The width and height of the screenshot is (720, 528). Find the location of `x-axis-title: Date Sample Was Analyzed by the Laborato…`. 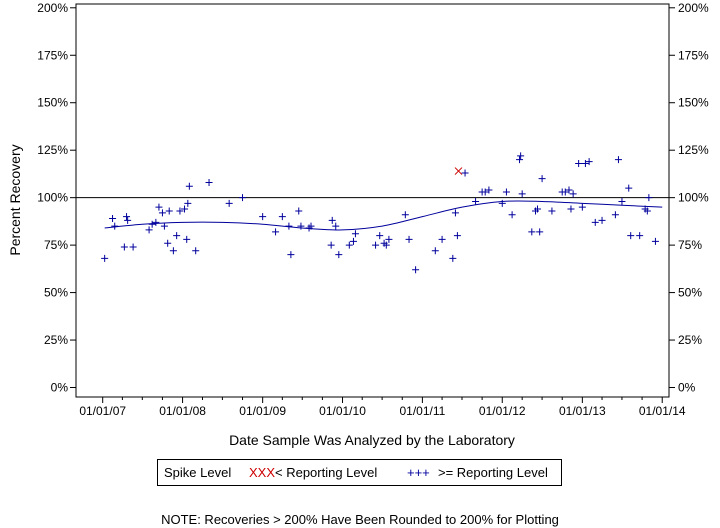

x-axis-title: Date Sample Was Analyzed by the Laborato… is located at coordinates (372, 440).